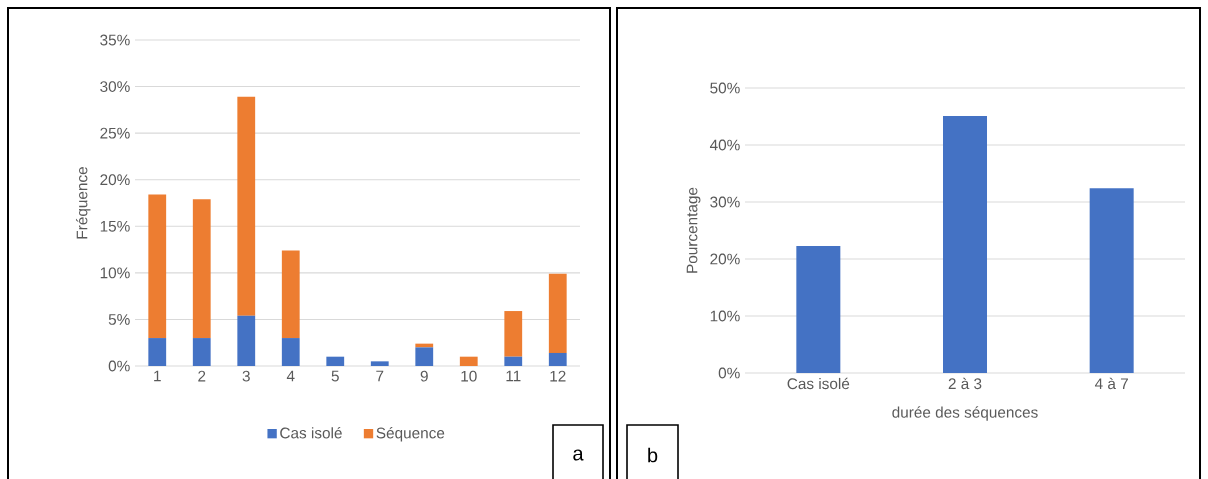  What do you see at coordinates (424, 376) in the screenshot?
I see `x-tick-label: 9` at bounding box center [424, 376].